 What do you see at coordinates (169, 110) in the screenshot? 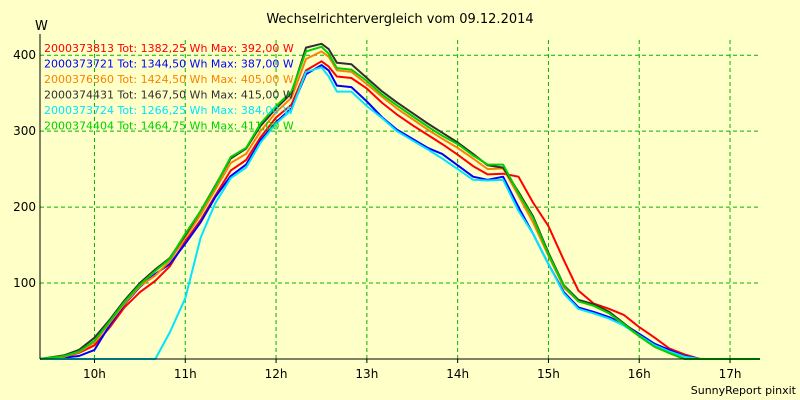
I see `legend-entry-5: 2000373724 Tot: 1266,25 Wh Max: 384,00 W` at bounding box center [169, 110].